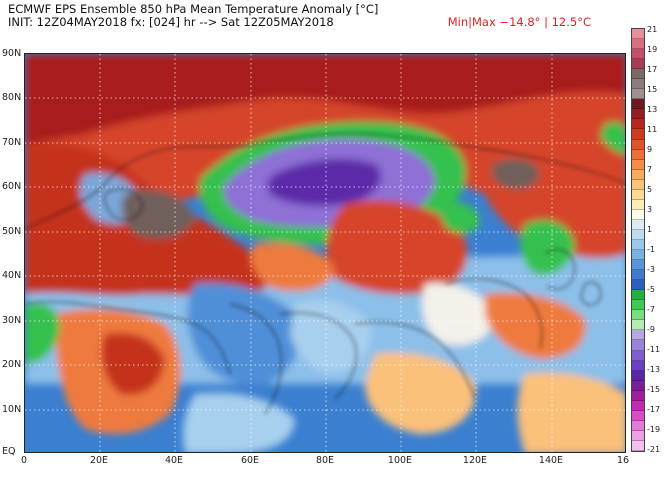 Image resolution: width=667 pixels, height=500 pixels. Describe the element at coordinates (250, 460) in the screenshot. I see `lon-label-60e: 60E` at that location.